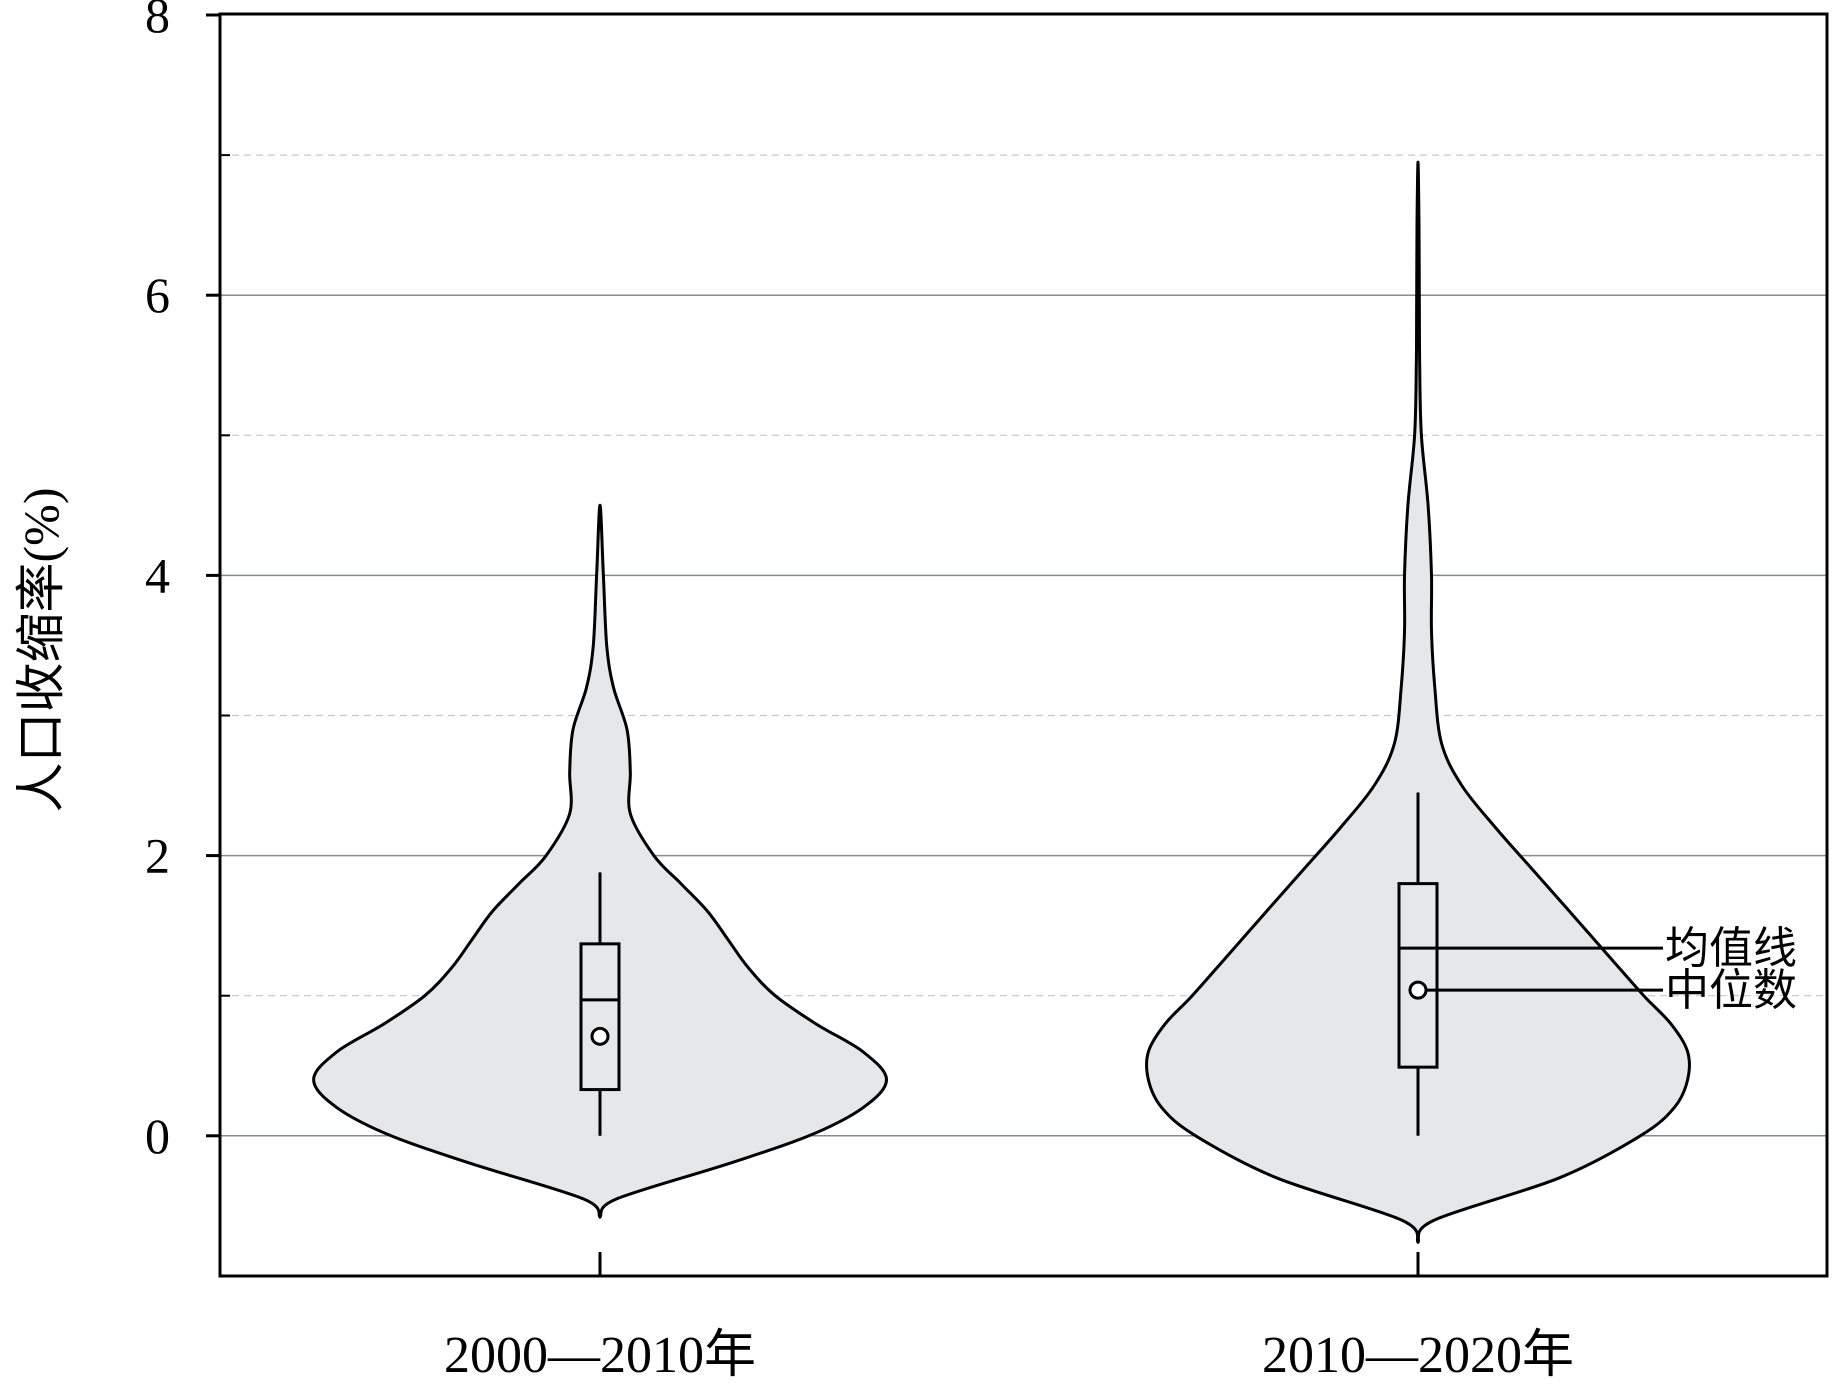 Image resolution: width=1833 pixels, height=1396 pixels. I want to click on y-tick-label: 6, so click(157, 295).